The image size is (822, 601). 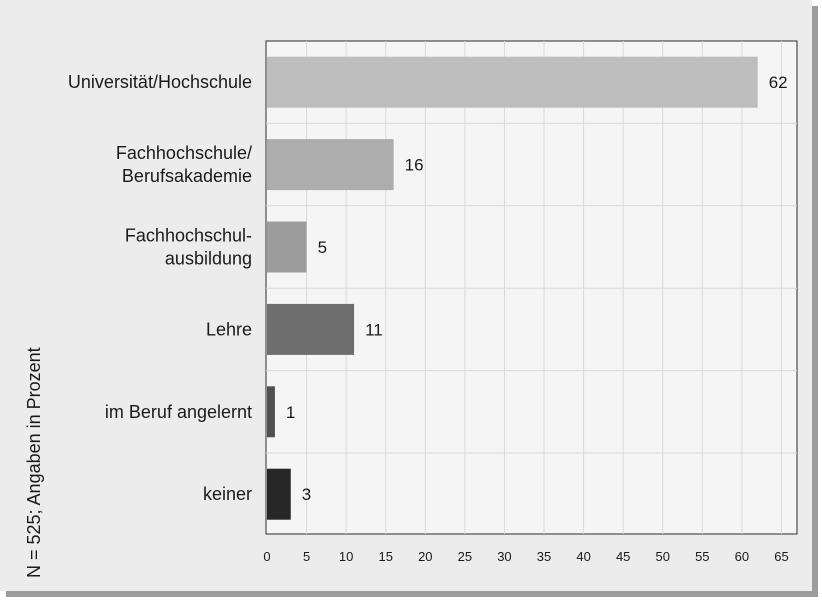 I want to click on x-tick-label: 55, so click(x=702, y=556).